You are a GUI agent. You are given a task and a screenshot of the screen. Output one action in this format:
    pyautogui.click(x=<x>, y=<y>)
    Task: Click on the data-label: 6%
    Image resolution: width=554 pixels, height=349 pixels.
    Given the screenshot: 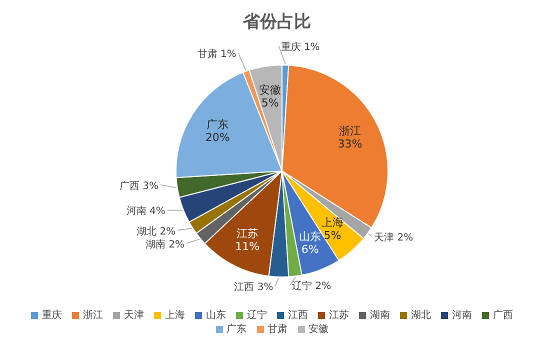 What is the action you would take?
    pyautogui.click(x=310, y=249)
    